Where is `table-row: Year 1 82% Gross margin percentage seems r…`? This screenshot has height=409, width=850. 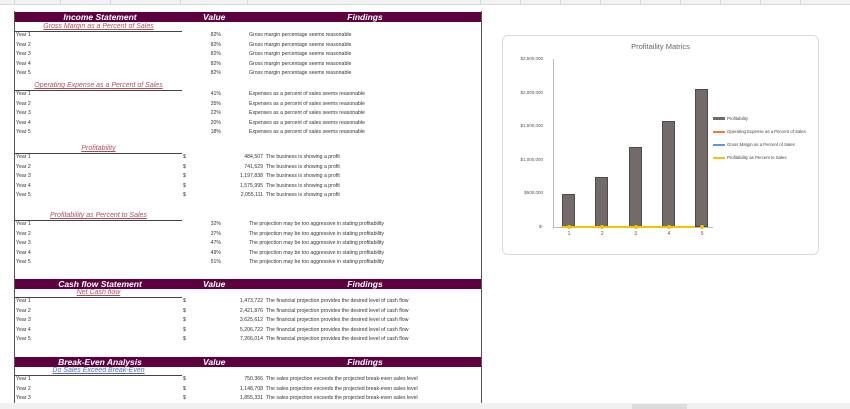
table-row: Year 1 82% Gross margin percentage seems r… is located at coordinates (248, 35).